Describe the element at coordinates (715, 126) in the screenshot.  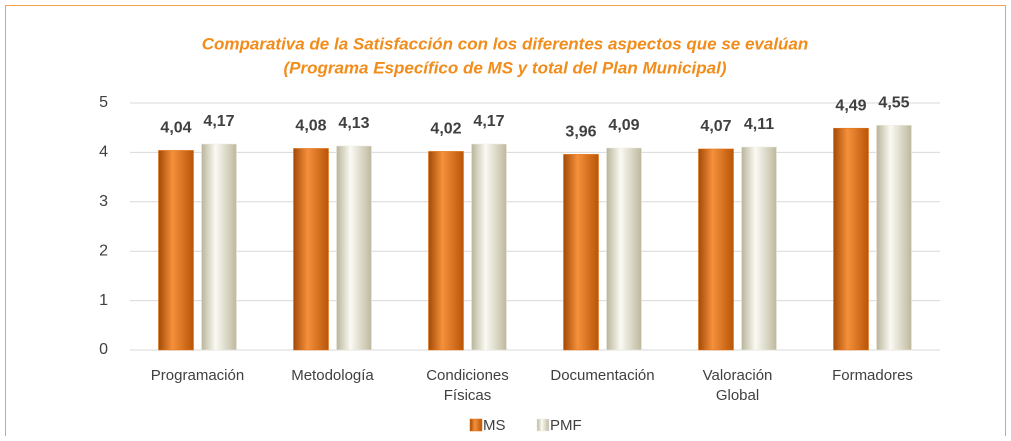
I see `value-label: 4,07` at that location.